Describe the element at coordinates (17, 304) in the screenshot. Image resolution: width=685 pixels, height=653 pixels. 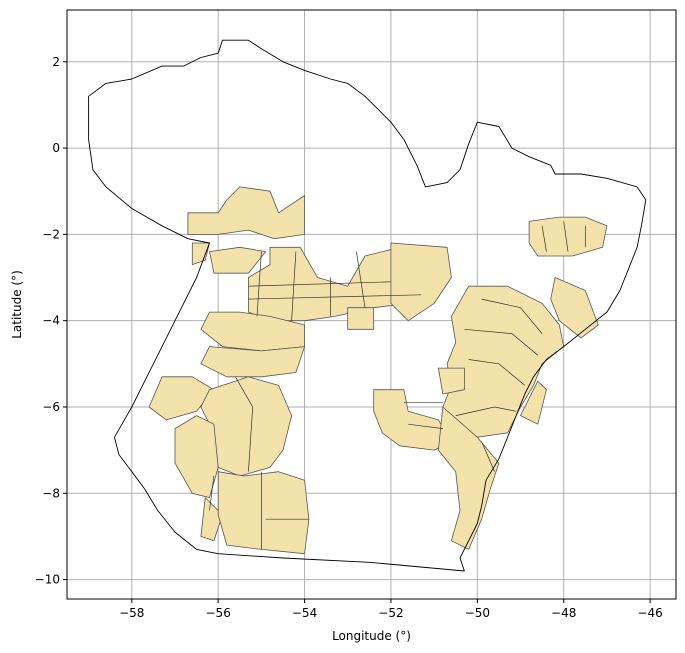
I see `y-axis-title: Latitude (°)` at that location.